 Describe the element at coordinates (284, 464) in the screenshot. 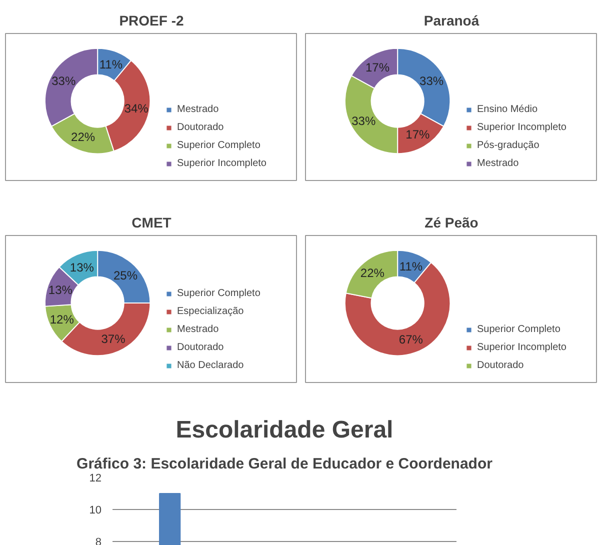

I see `text: Gráfico 3: Escolaridade Geral de Educador e Coordenador` at that location.